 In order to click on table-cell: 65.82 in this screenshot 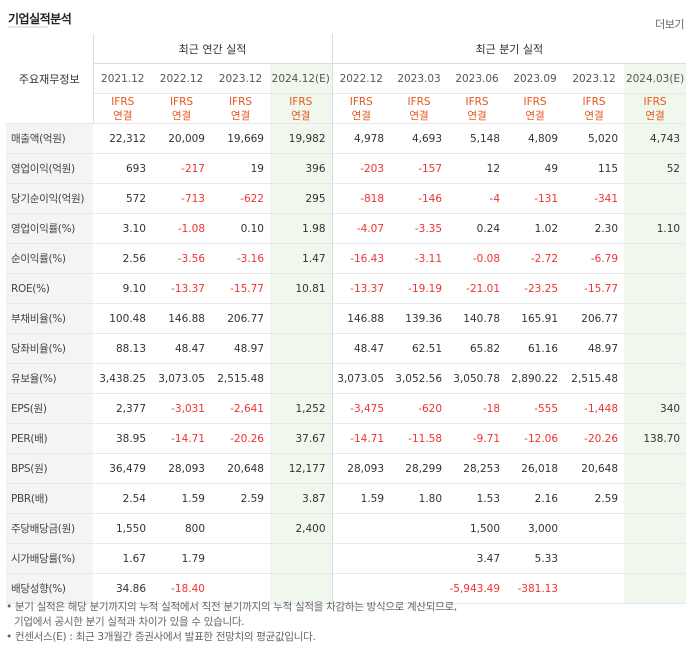, I will do `click(477, 348)`.